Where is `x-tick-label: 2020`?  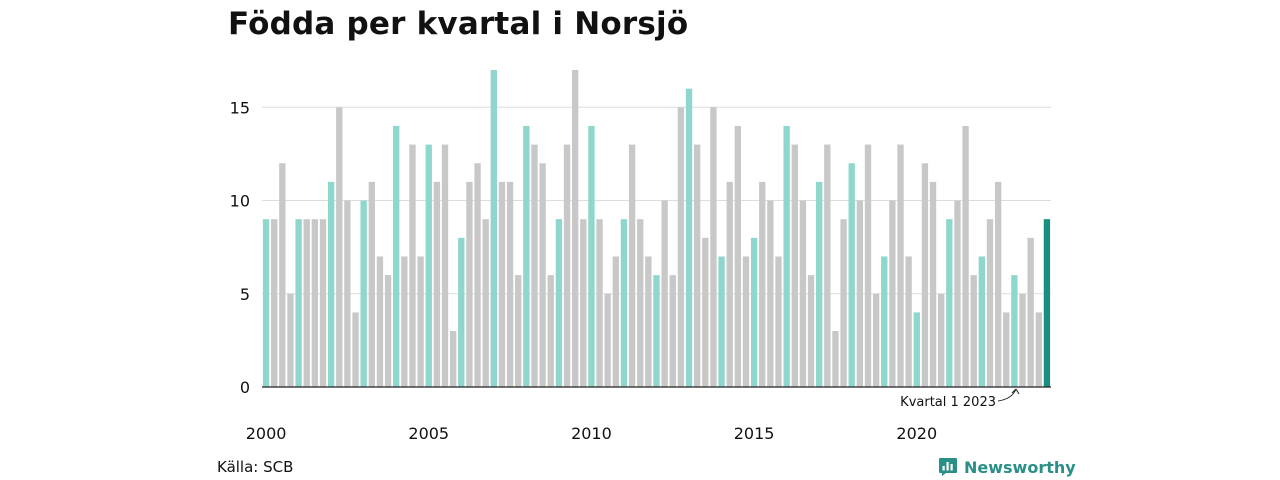
x-tick-label: 2020 is located at coordinates (916, 433).